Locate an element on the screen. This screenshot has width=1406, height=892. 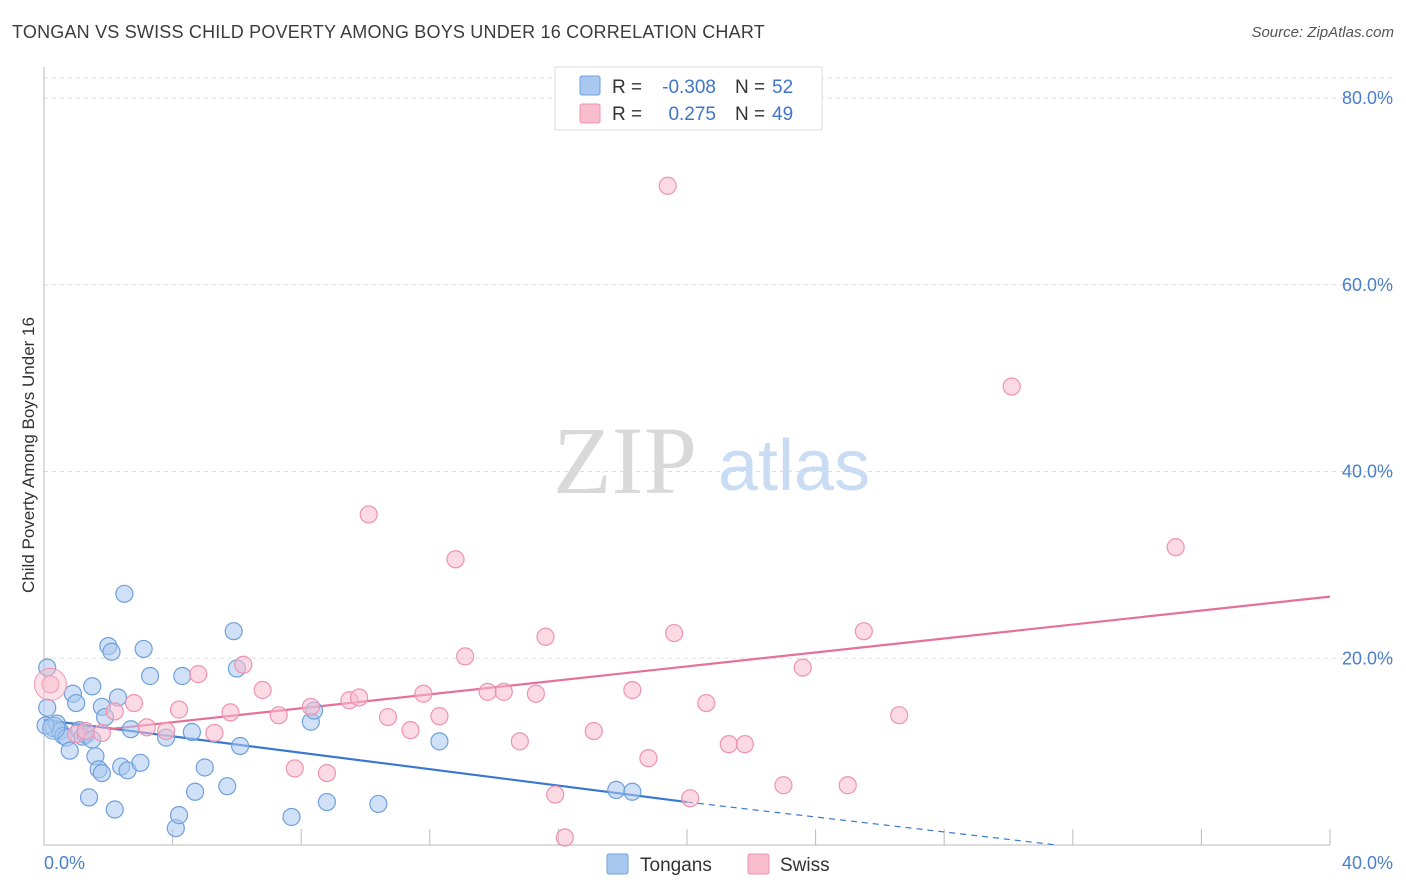
watermark-atlas: atlas is located at coordinates (794, 466).